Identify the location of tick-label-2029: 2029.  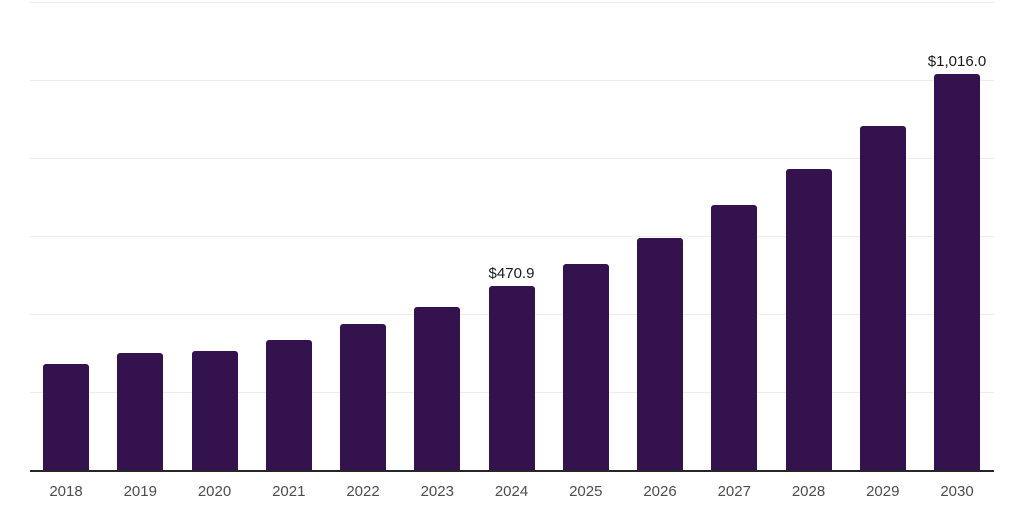
(883, 491).